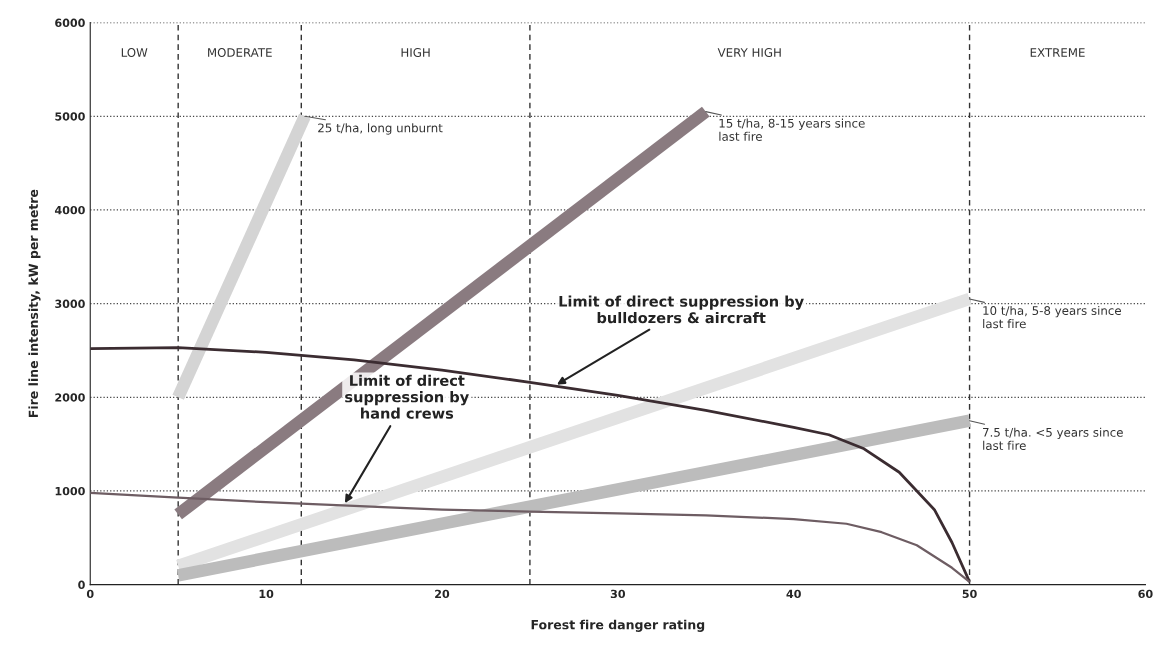 The height and width of the screenshot is (646, 1157). Describe the element at coordinates (1145, 594) in the screenshot. I see `x-tick-label: 60` at that location.